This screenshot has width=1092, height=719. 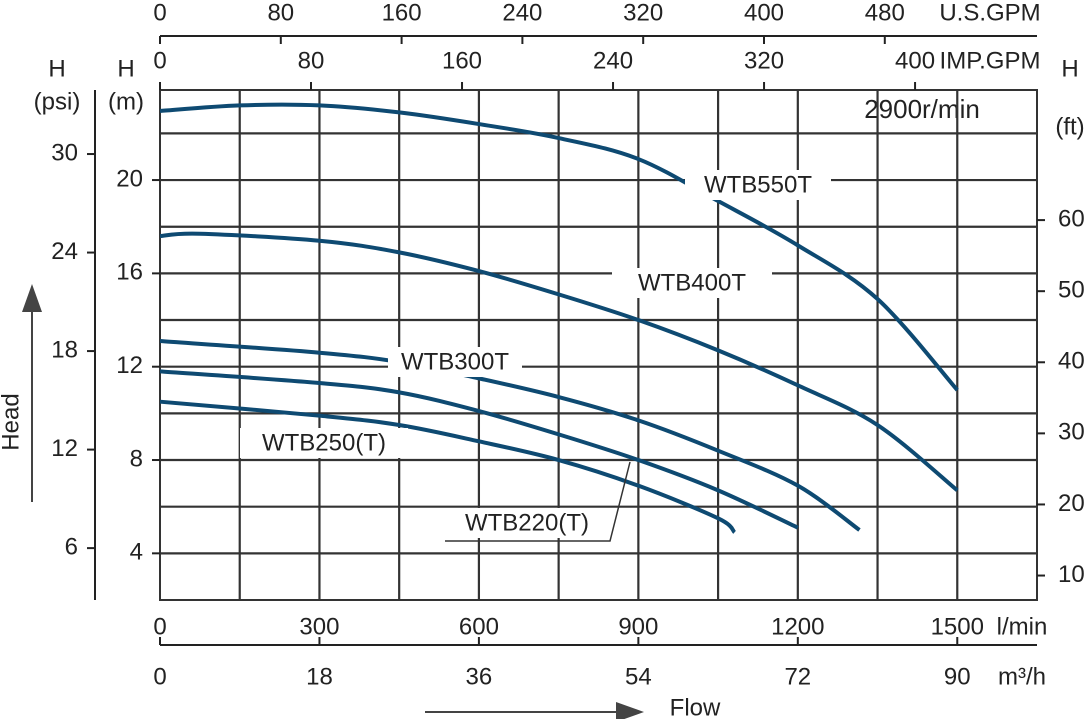 I want to click on y-tick-label: 16, so click(x=129, y=272).